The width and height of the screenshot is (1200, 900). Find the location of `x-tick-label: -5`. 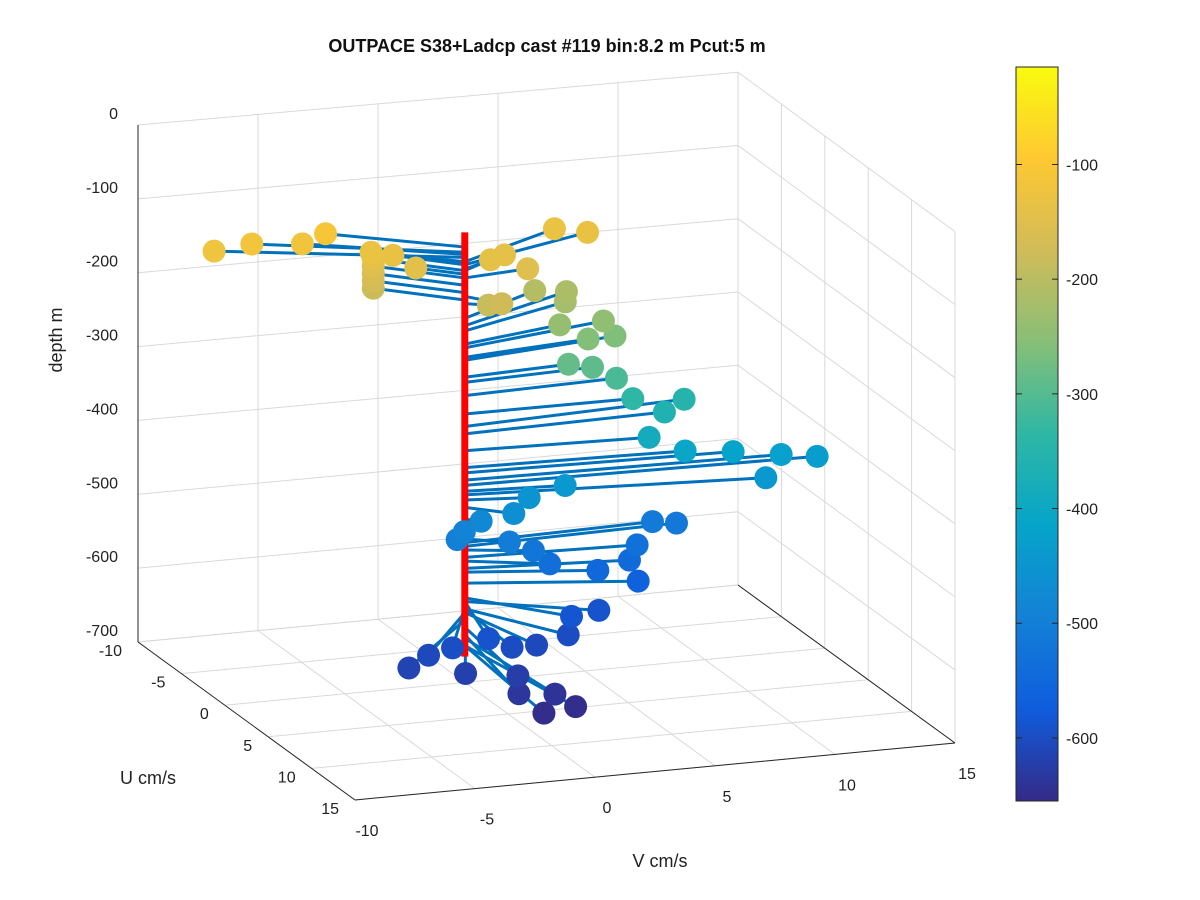

x-tick-label: -5 is located at coordinates (487, 820).